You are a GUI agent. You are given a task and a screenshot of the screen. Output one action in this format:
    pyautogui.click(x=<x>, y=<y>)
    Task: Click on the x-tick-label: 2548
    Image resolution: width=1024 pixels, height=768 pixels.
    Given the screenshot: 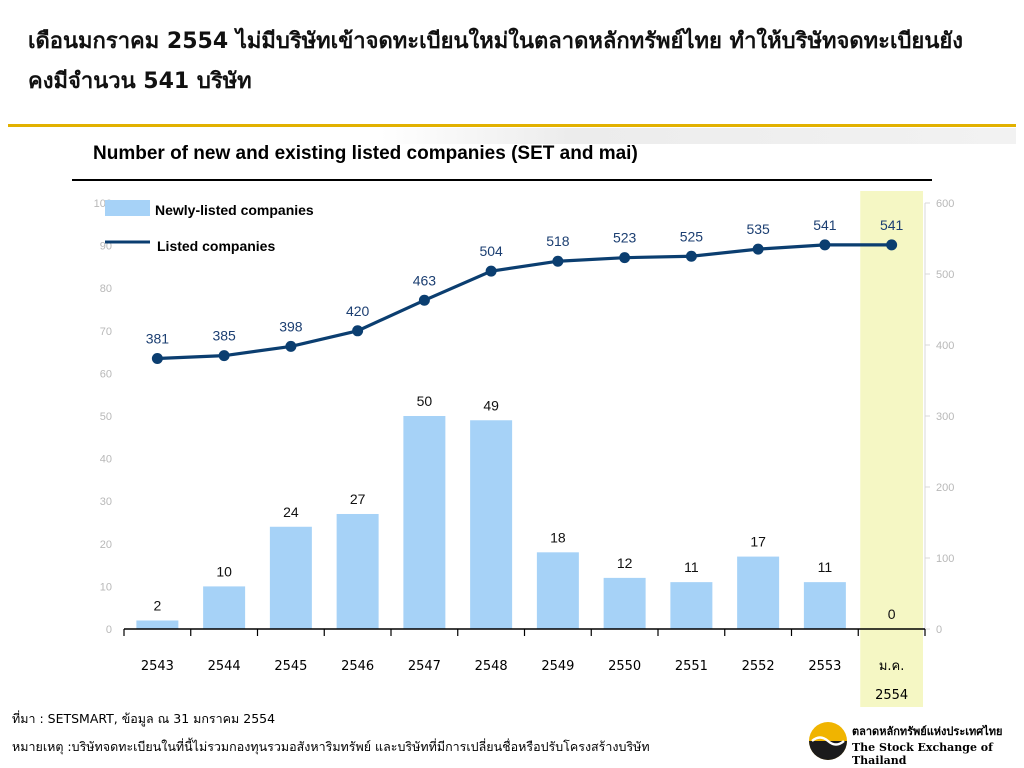 What is the action you would take?
    pyautogui.click(x=491, y=666)
    